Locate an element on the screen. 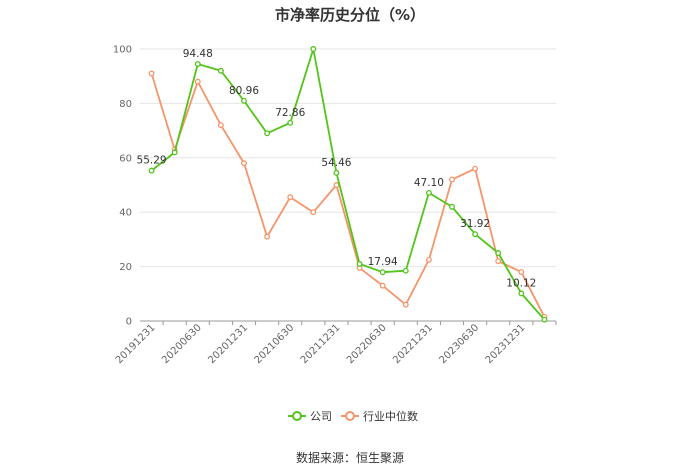 The width and height of the screenshot is (700, 474). legend: 公司 行业中位数 is located at coordinates (353, 416).